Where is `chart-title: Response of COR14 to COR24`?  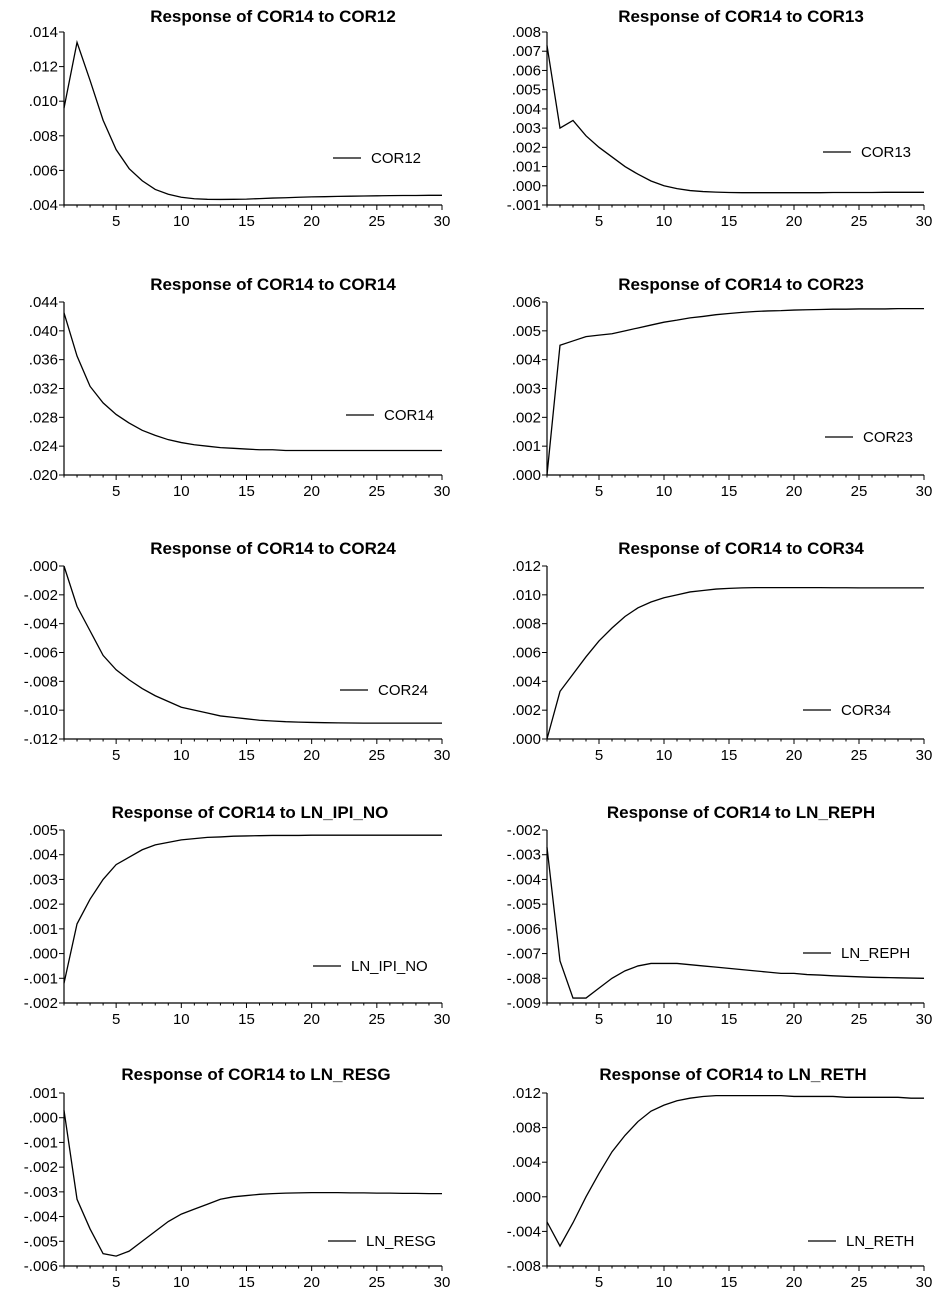
chart-title: Response of COR14 to COR24 is located at coordinates (273, 548).